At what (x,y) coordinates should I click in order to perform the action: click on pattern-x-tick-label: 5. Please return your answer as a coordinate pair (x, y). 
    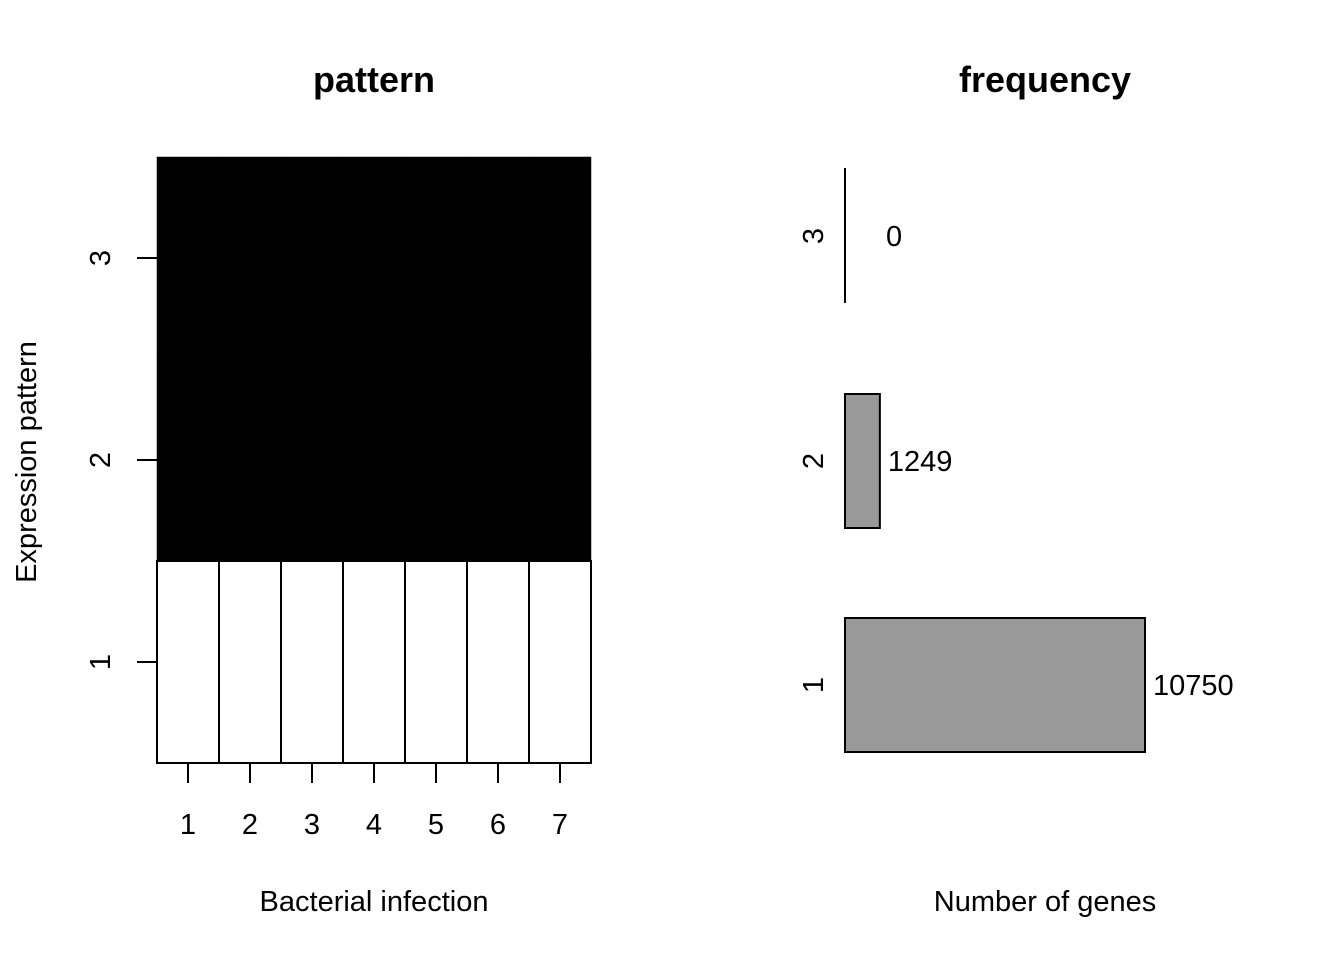
    Looking at the image, I should click on (436, 825).